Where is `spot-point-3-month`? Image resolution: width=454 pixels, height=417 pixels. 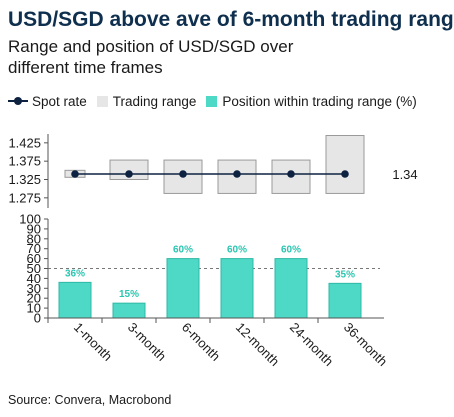 spot-point-3-month is located at coordinates (129, 174).